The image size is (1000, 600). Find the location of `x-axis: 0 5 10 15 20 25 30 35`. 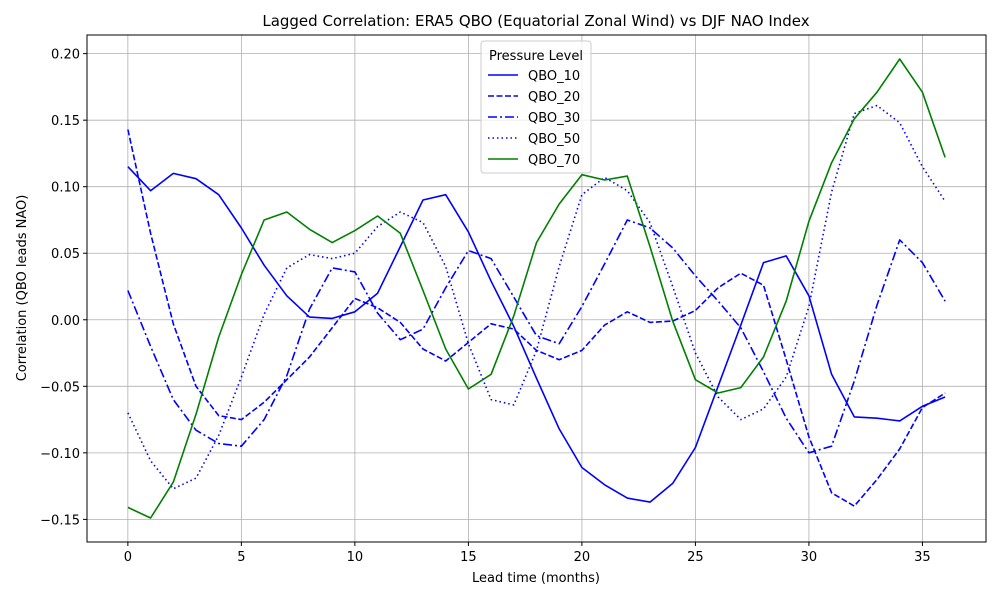

x-axis: 0 5 10 15 20 25 30 35 is located at coordinates (527, 553).